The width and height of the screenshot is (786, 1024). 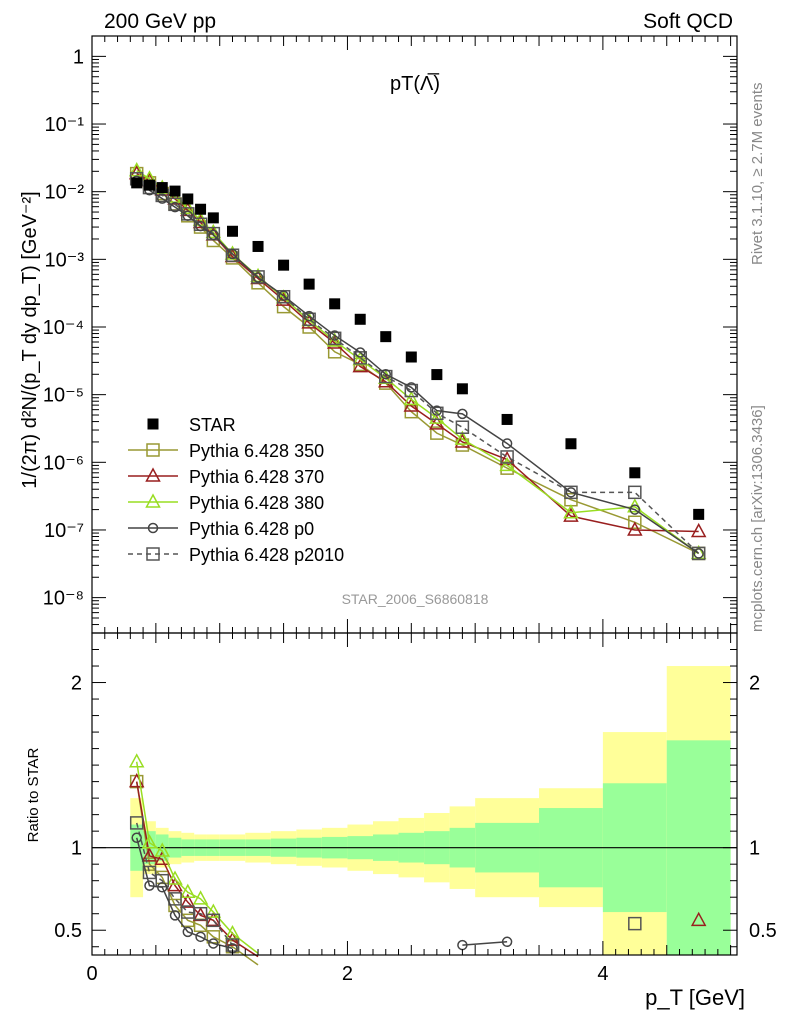 I want to click on y-tick-label: 10⁻⁶, so click(x=63, y=463).